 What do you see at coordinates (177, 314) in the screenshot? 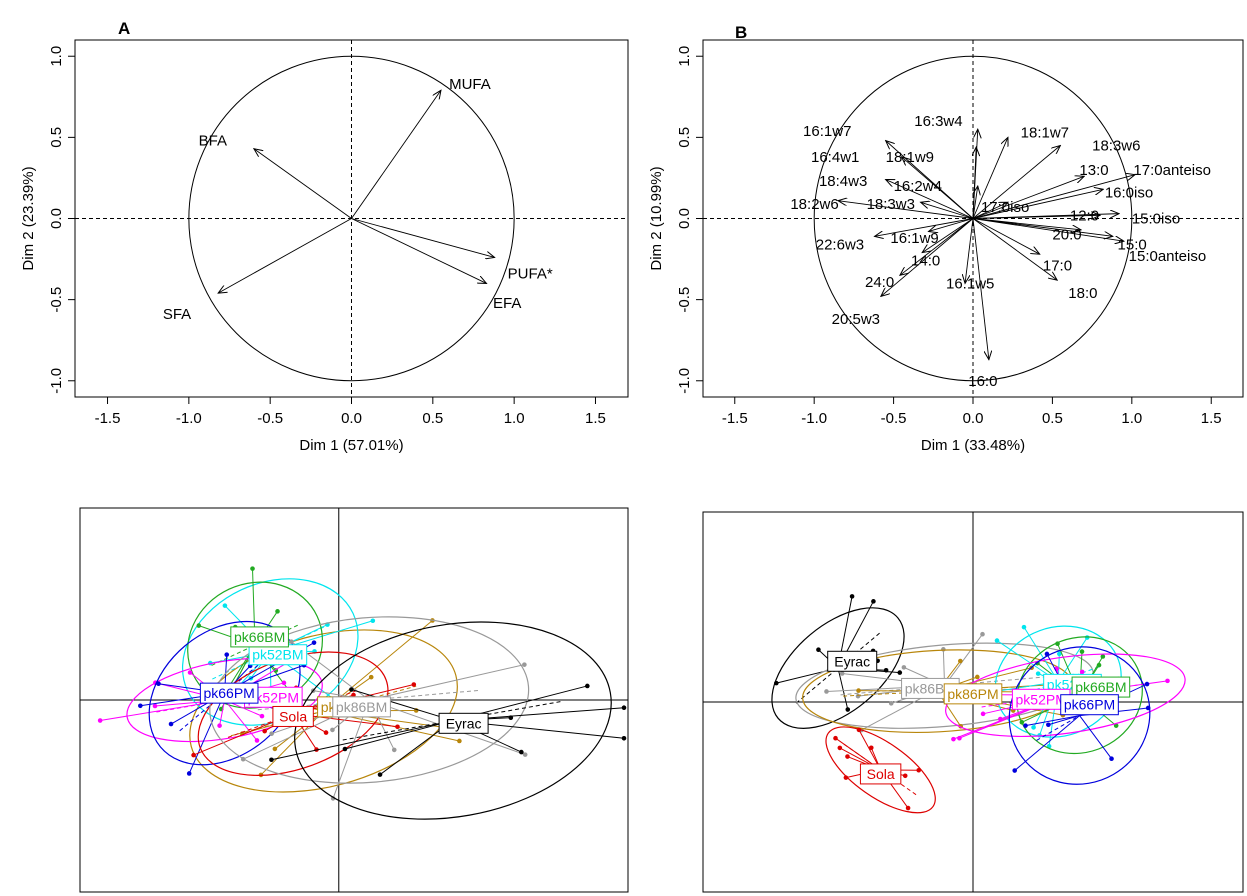
I see `vector-label: SFA` at bounding box center [177, 314].